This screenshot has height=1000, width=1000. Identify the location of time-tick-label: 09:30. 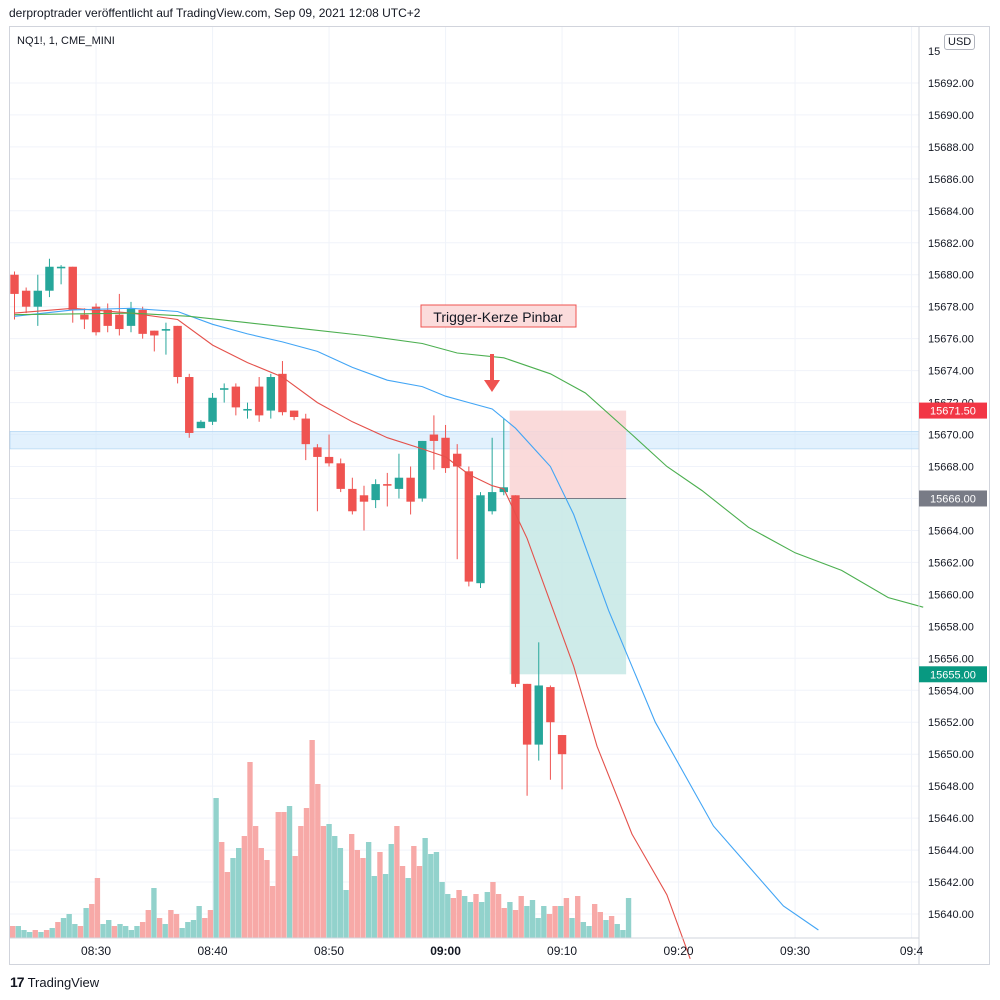
(795, 951).